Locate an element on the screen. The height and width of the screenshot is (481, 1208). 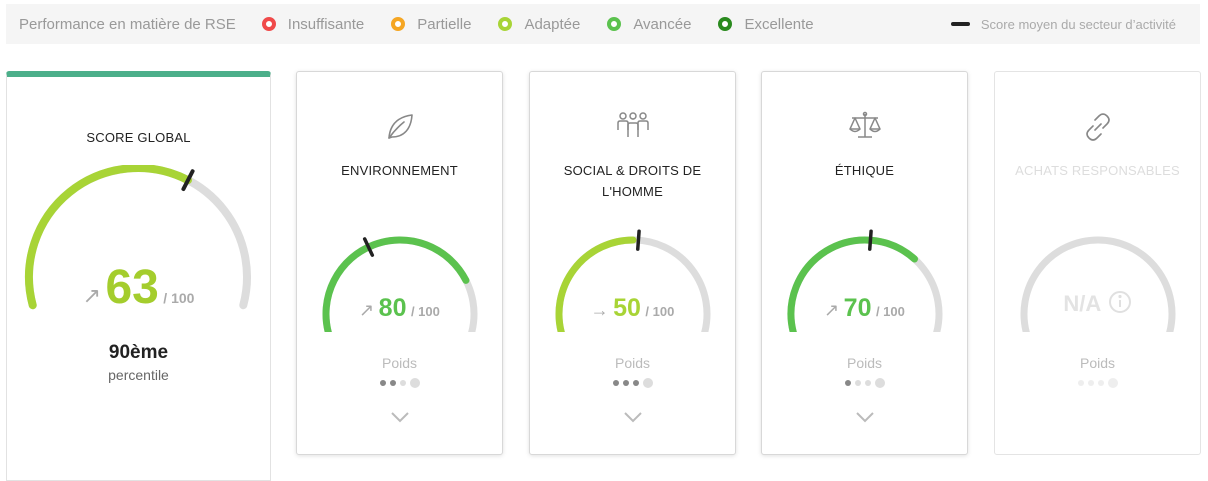
legend-item-excellente: Excellente is located at coordinates (765, 24).